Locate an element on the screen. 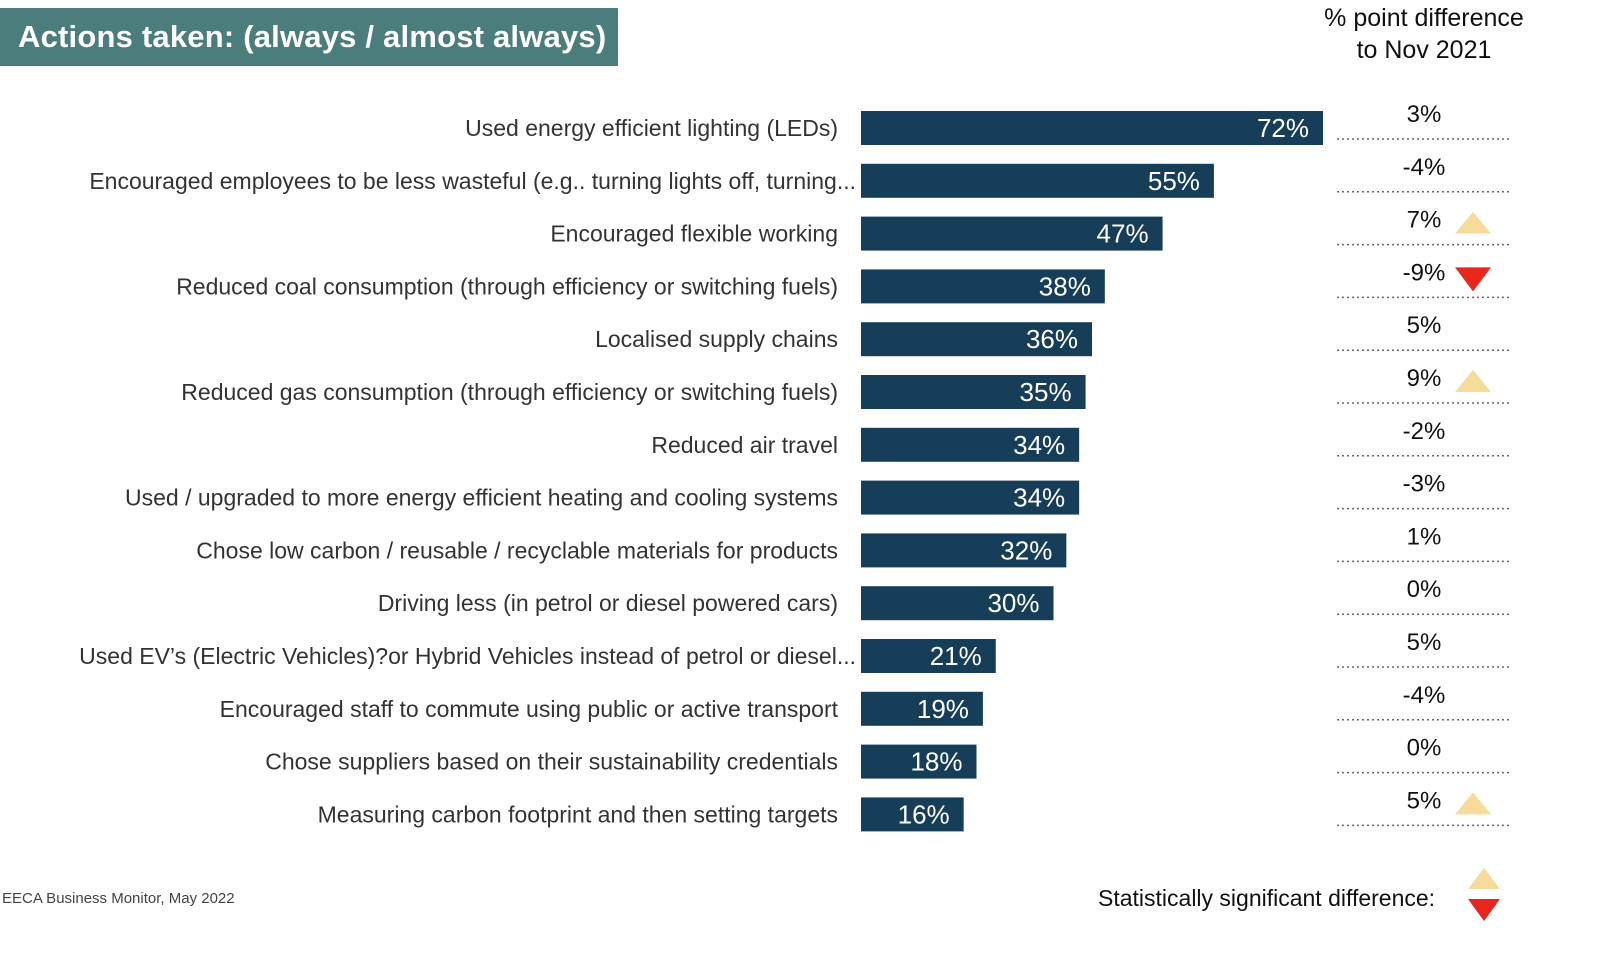 This screenshot has height=965, width=1600. category-label: Encouraged flexible working is located at coordinates (694, 234).